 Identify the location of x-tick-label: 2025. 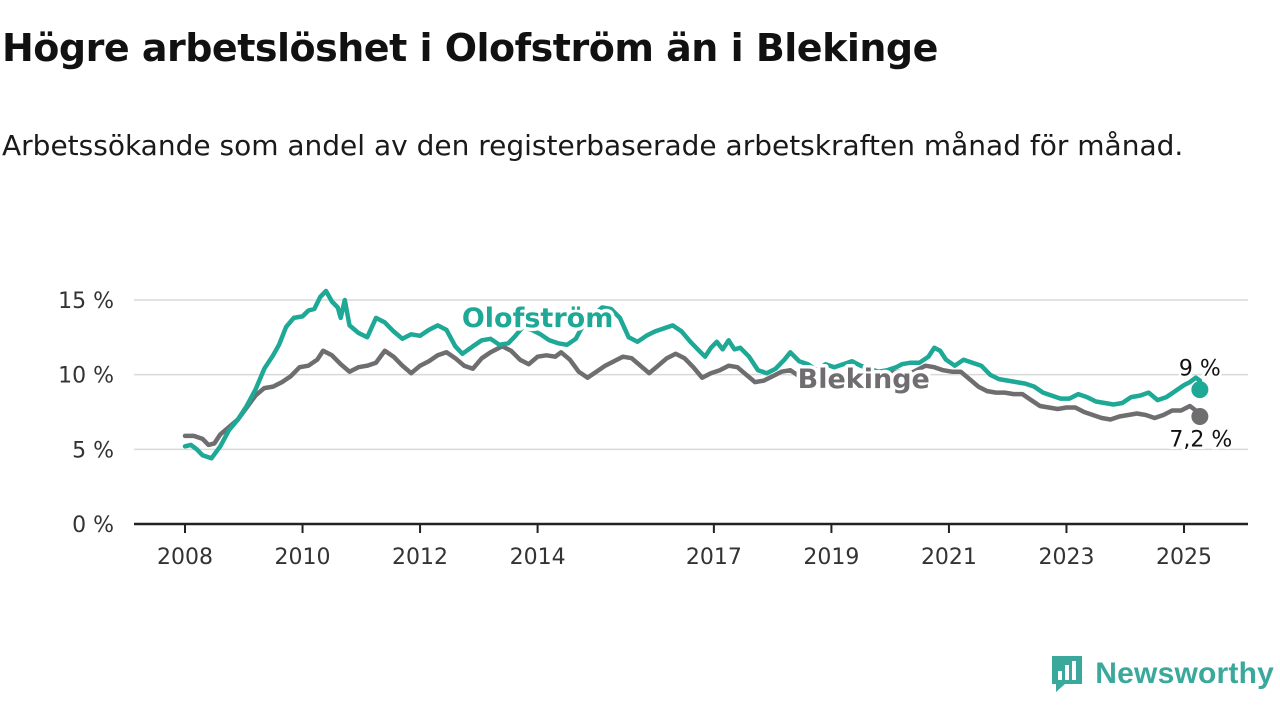
(1184, 557).